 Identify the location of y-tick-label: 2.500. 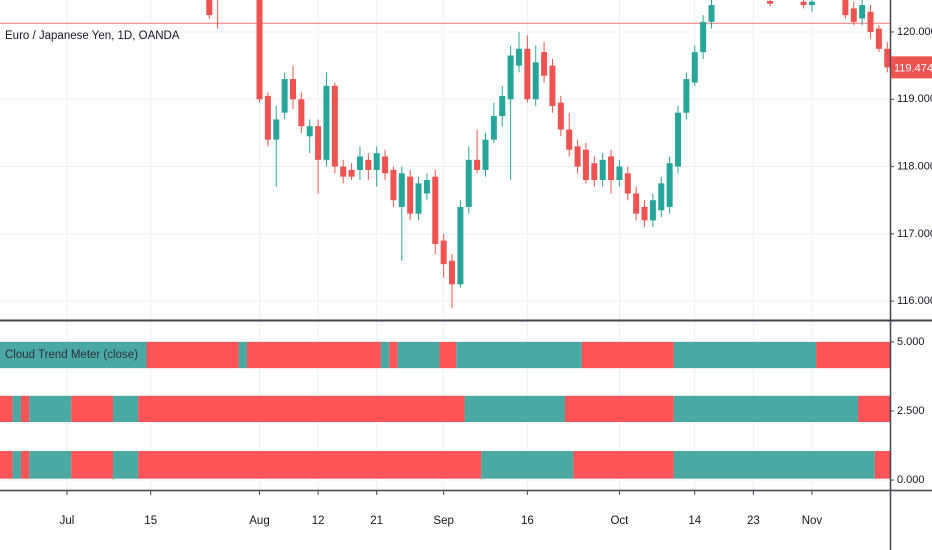
(911, 411).